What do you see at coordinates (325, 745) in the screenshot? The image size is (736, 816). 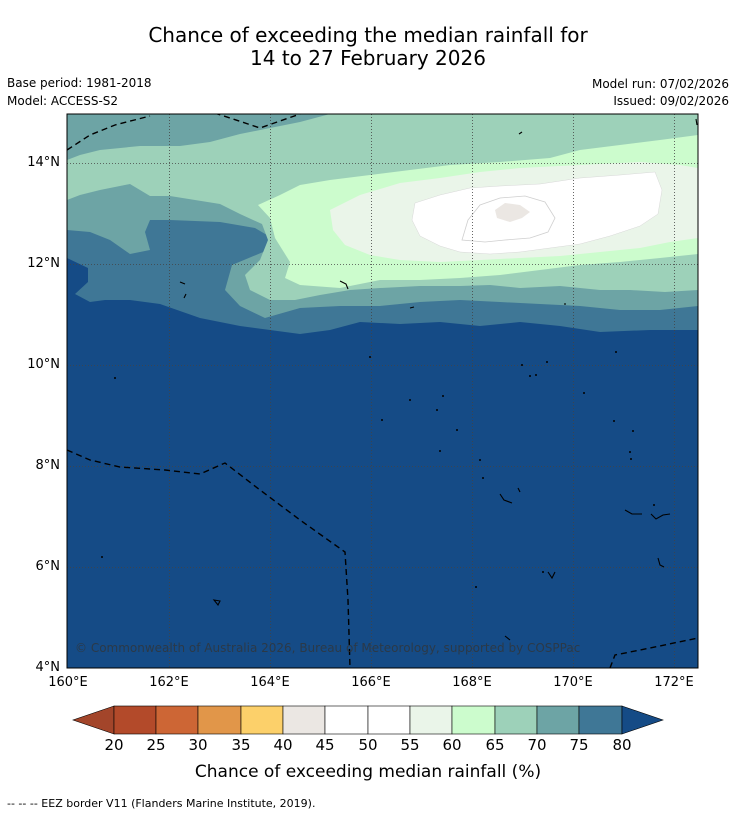 I see `colorbar-tick-45: 45` at bounding box center [325, 745].